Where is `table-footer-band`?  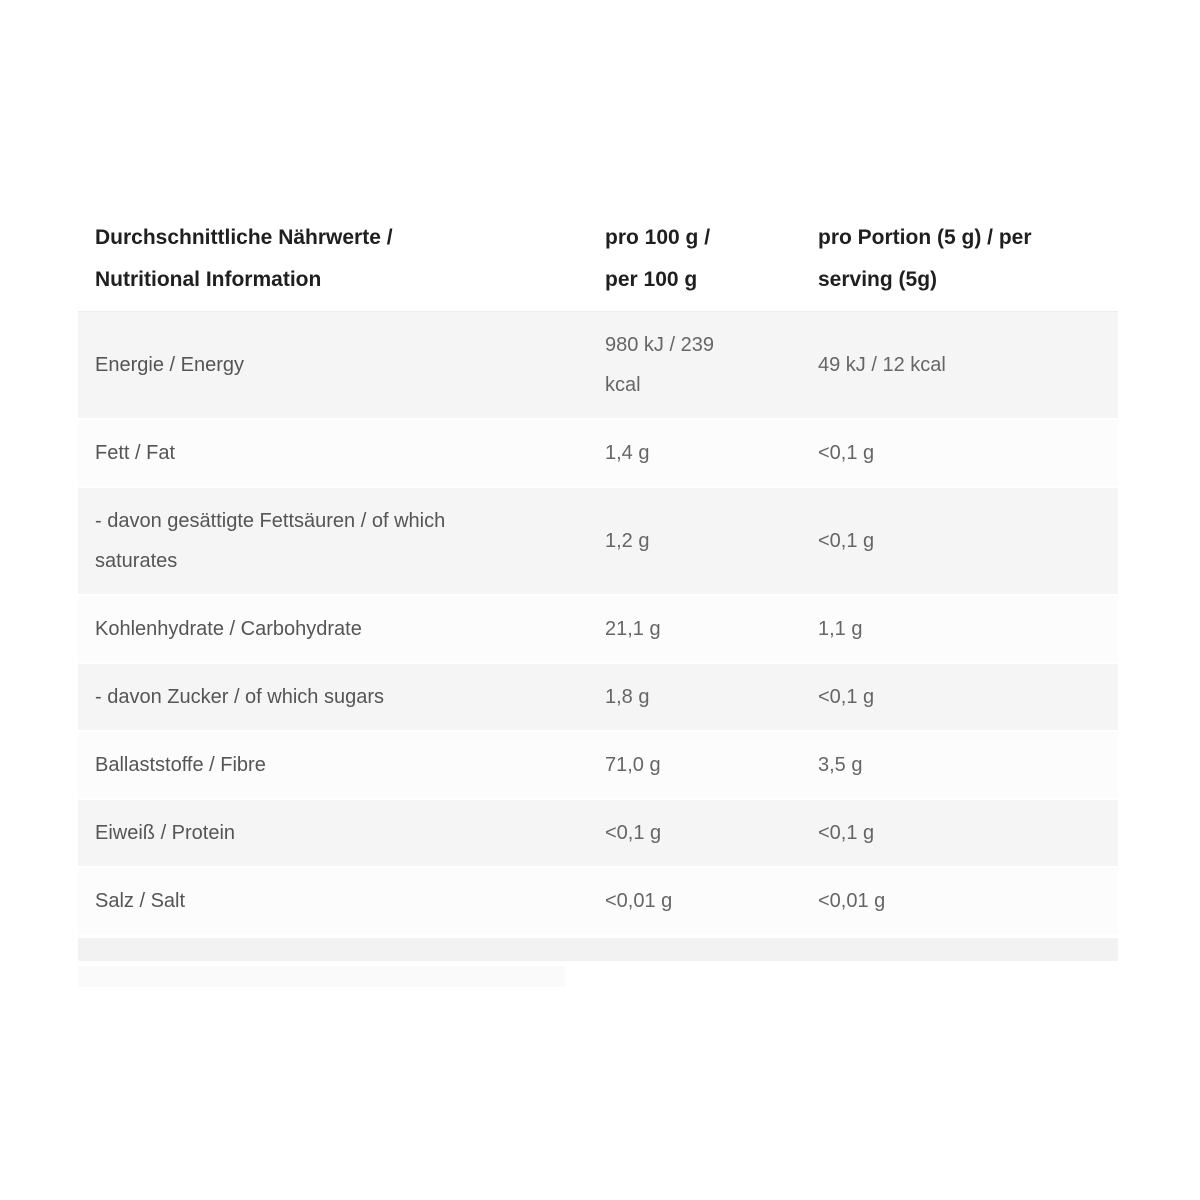
table-footer-band is located at coordinates (598, 949).